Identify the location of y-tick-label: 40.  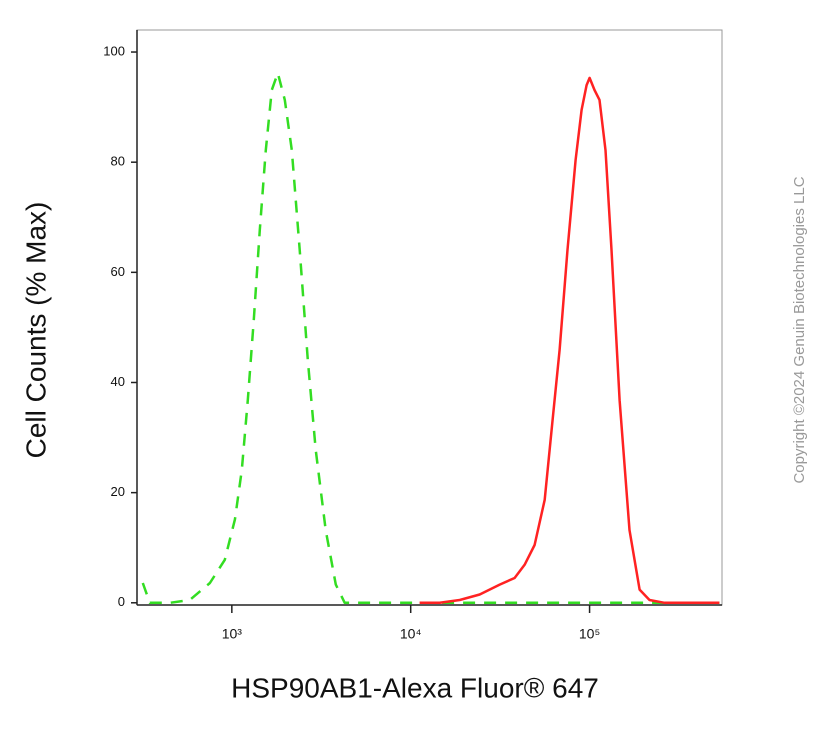
(118, 381).